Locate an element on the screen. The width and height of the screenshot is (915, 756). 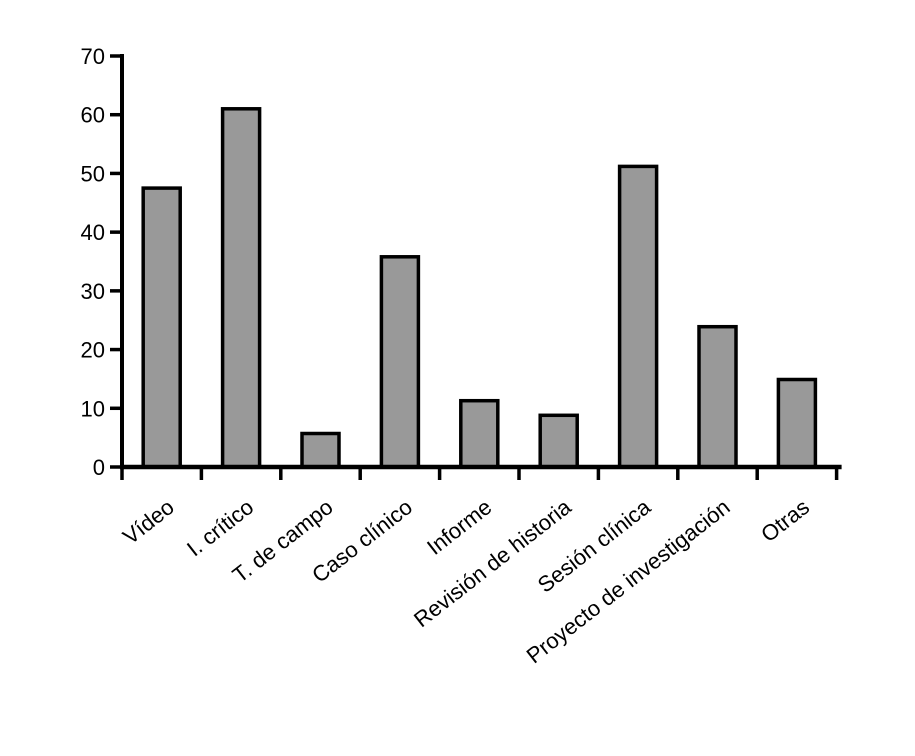
bar-proyecto-de-investigacion is located at coordinates (717, 396).